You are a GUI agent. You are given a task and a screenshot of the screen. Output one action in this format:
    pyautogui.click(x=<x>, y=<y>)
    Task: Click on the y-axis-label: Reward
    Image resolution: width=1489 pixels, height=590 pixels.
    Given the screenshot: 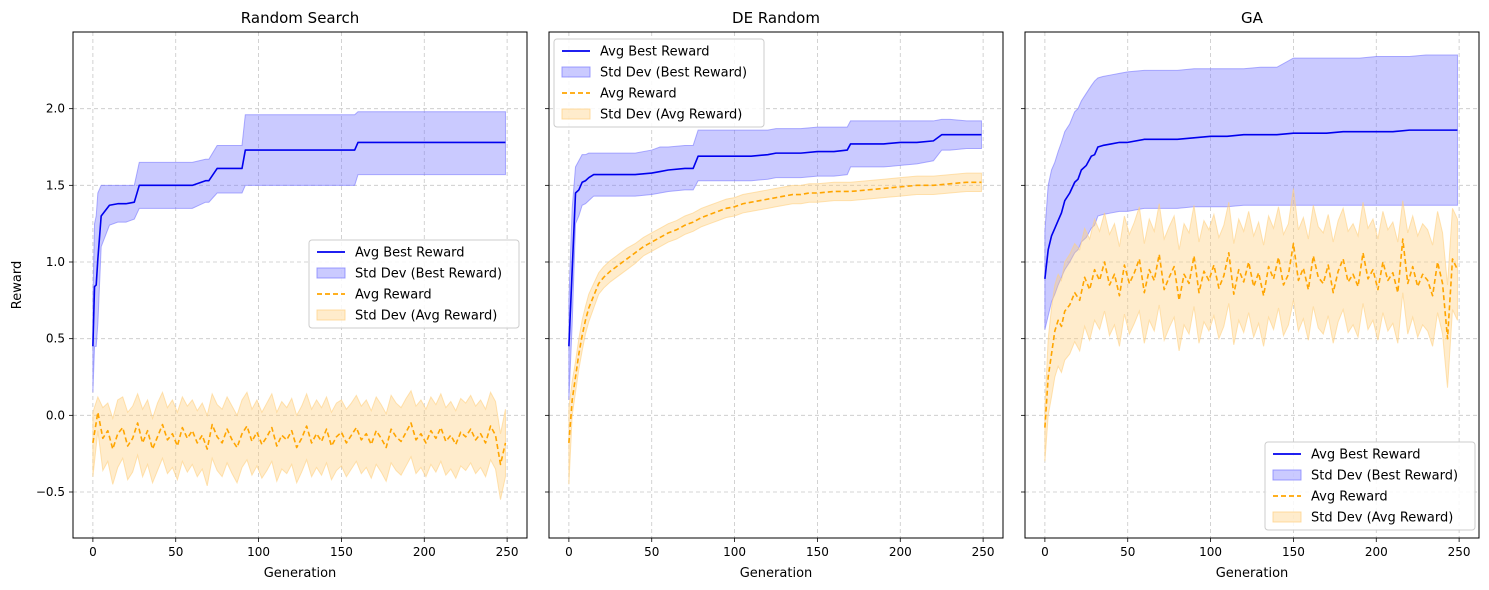 What is the action you would take?
    pyautogui.click(x=17, y=285)
    